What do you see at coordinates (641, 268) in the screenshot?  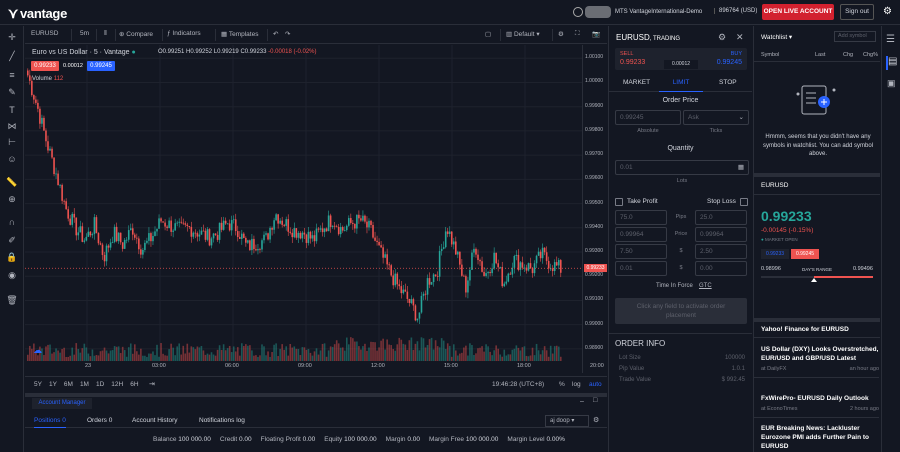 I see `take-profit-input: 0.01` at bounding box center [641, 268].